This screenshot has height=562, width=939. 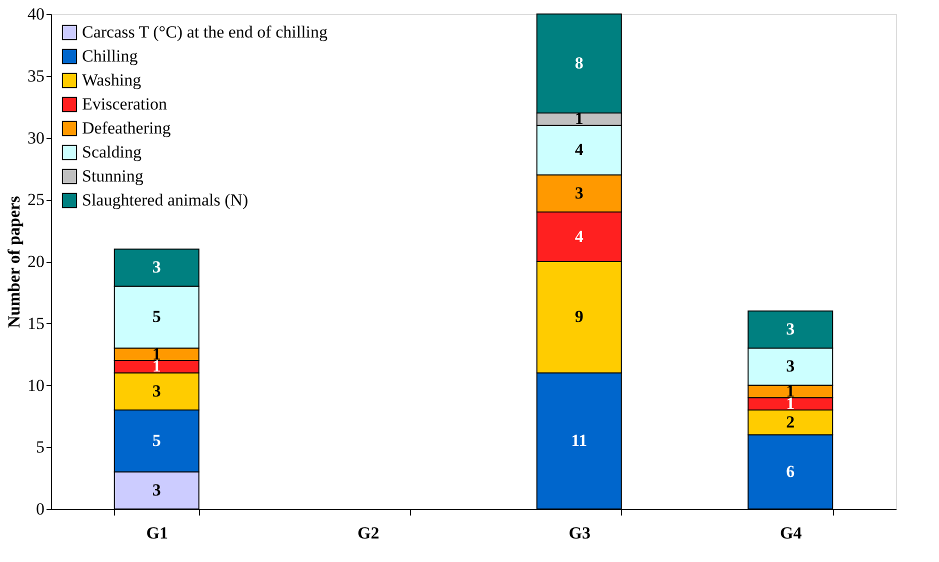 What do you see at coordinates (579, 316) in the screenshot?
I see `data-label: 9` at bounding box center [579, 316].